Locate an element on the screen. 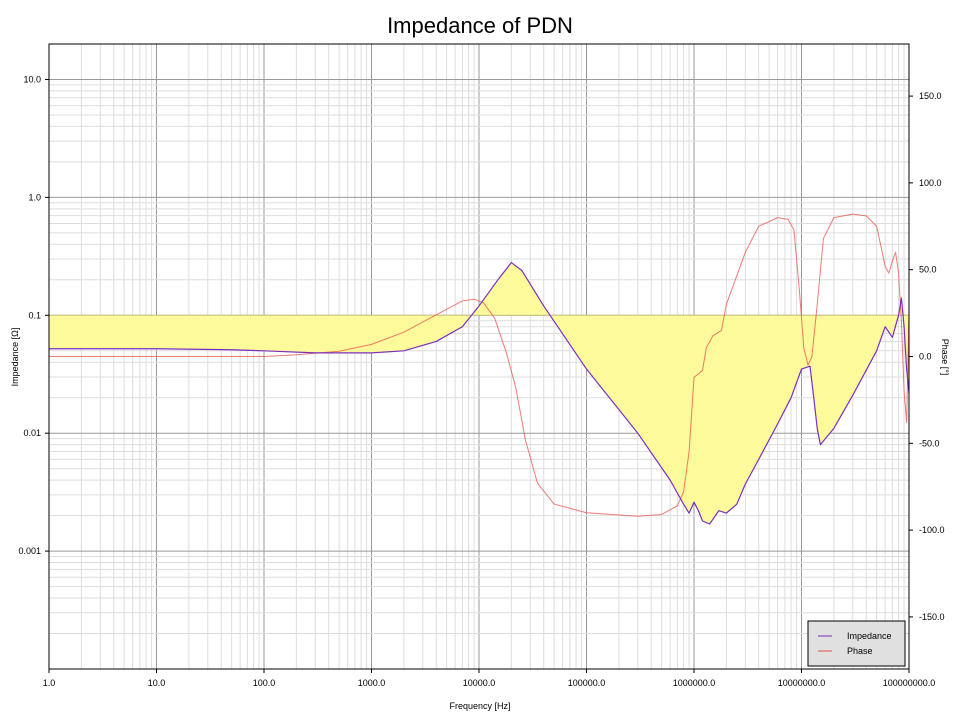 Image resolution: width=960 pixels, height=720 pixels. x-axis-title: Frequency [Hz] is located at coordinates (479, 706).